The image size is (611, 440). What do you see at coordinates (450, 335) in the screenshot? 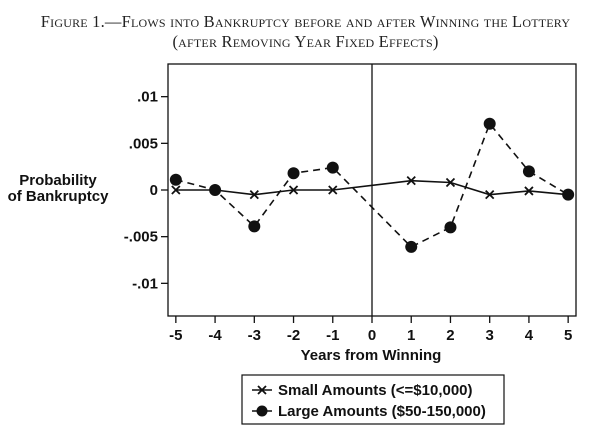
I see `x-tick-label: 2` at bounding box center [450, 335].